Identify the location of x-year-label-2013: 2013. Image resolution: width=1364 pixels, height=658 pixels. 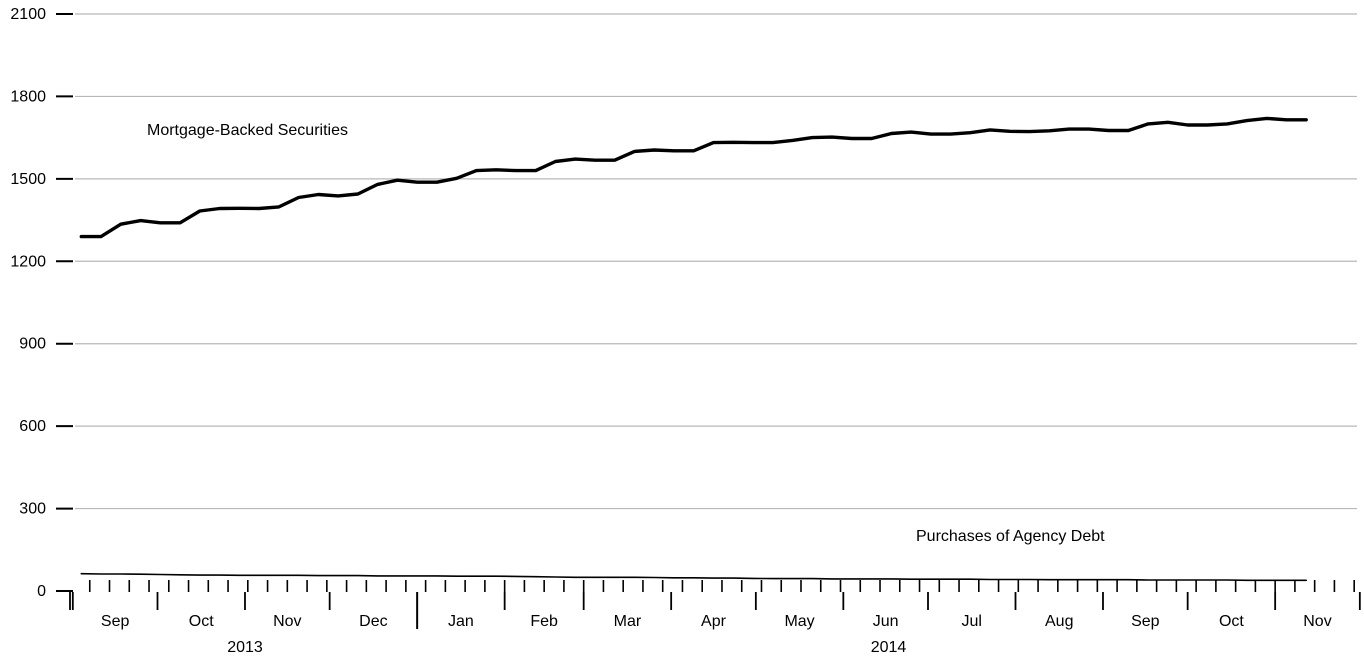
(245, 647).